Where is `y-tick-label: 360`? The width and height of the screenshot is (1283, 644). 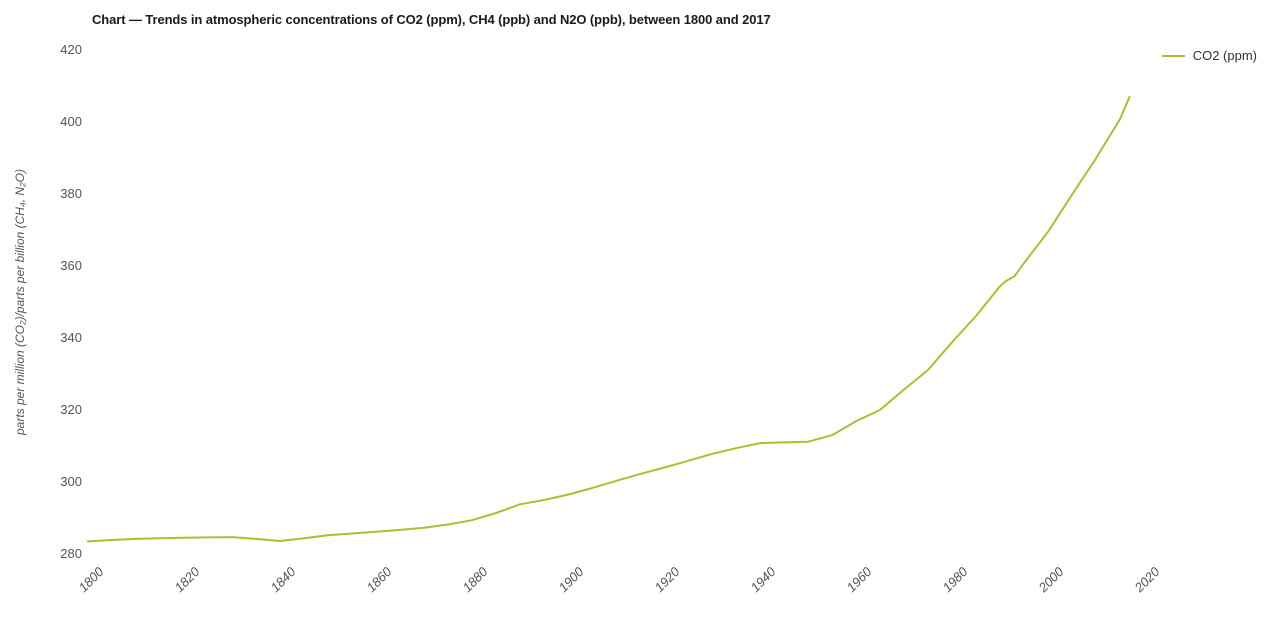
y-tick-label: 360 is located at coordinates (71, 265).